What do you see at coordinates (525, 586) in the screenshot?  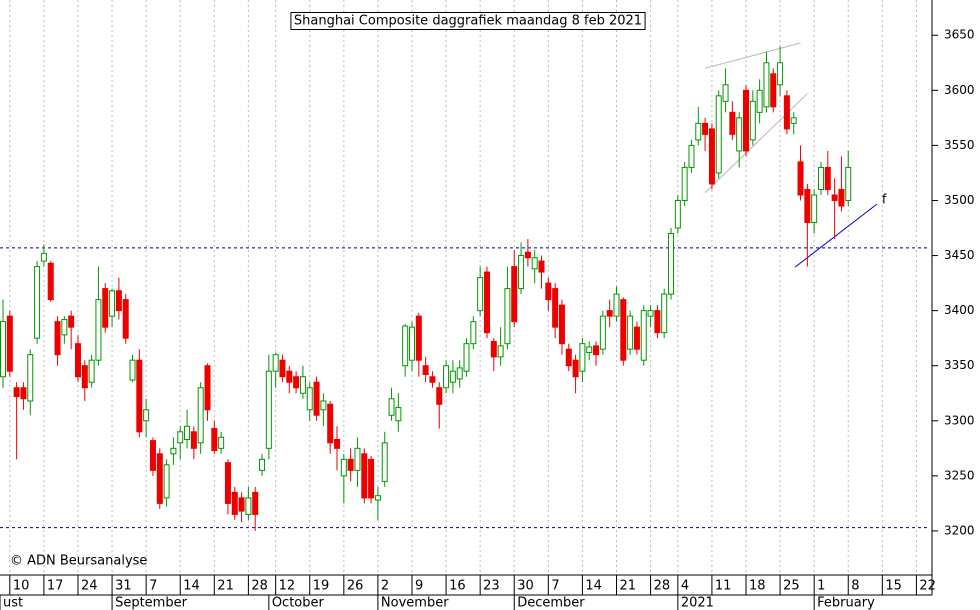 I see `x-tick-label: 30` at bounding box center [525, 586].